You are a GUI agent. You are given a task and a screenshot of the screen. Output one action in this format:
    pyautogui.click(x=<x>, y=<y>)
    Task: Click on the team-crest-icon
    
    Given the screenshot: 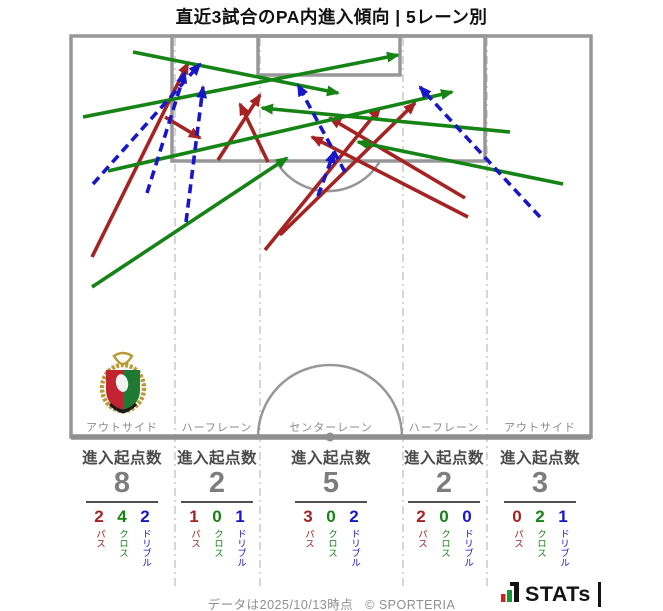 What is the action you would take?
    pyautogui.click(x=123, y=382)
    